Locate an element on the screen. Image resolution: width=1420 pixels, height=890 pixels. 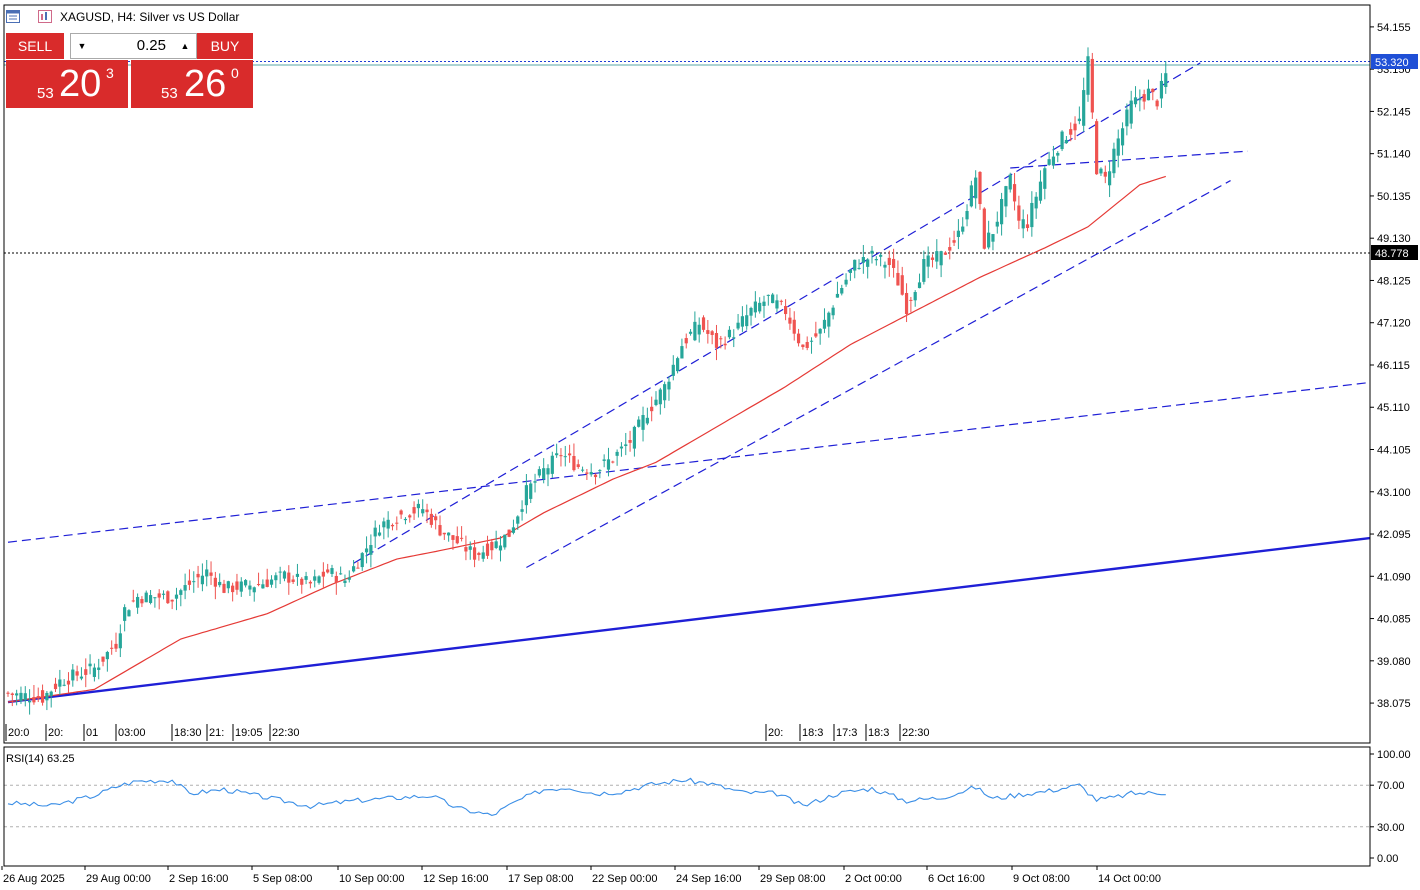
volume-stepper: ▼ 0.25 ▲ is located at coordinates (133, 46).